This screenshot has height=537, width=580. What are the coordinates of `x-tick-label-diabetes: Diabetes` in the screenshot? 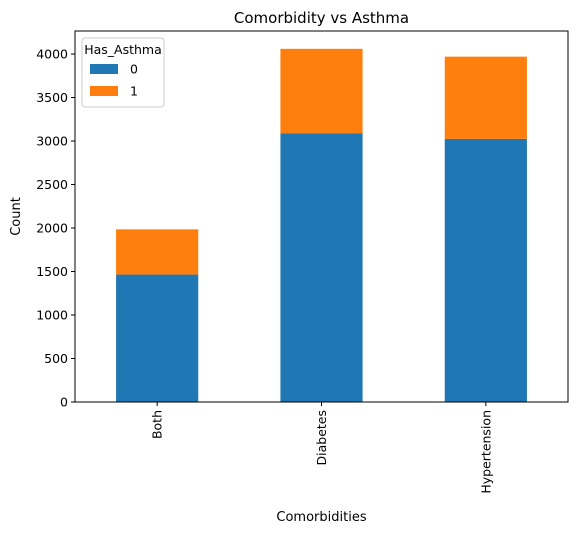 It's located at (321, 438).